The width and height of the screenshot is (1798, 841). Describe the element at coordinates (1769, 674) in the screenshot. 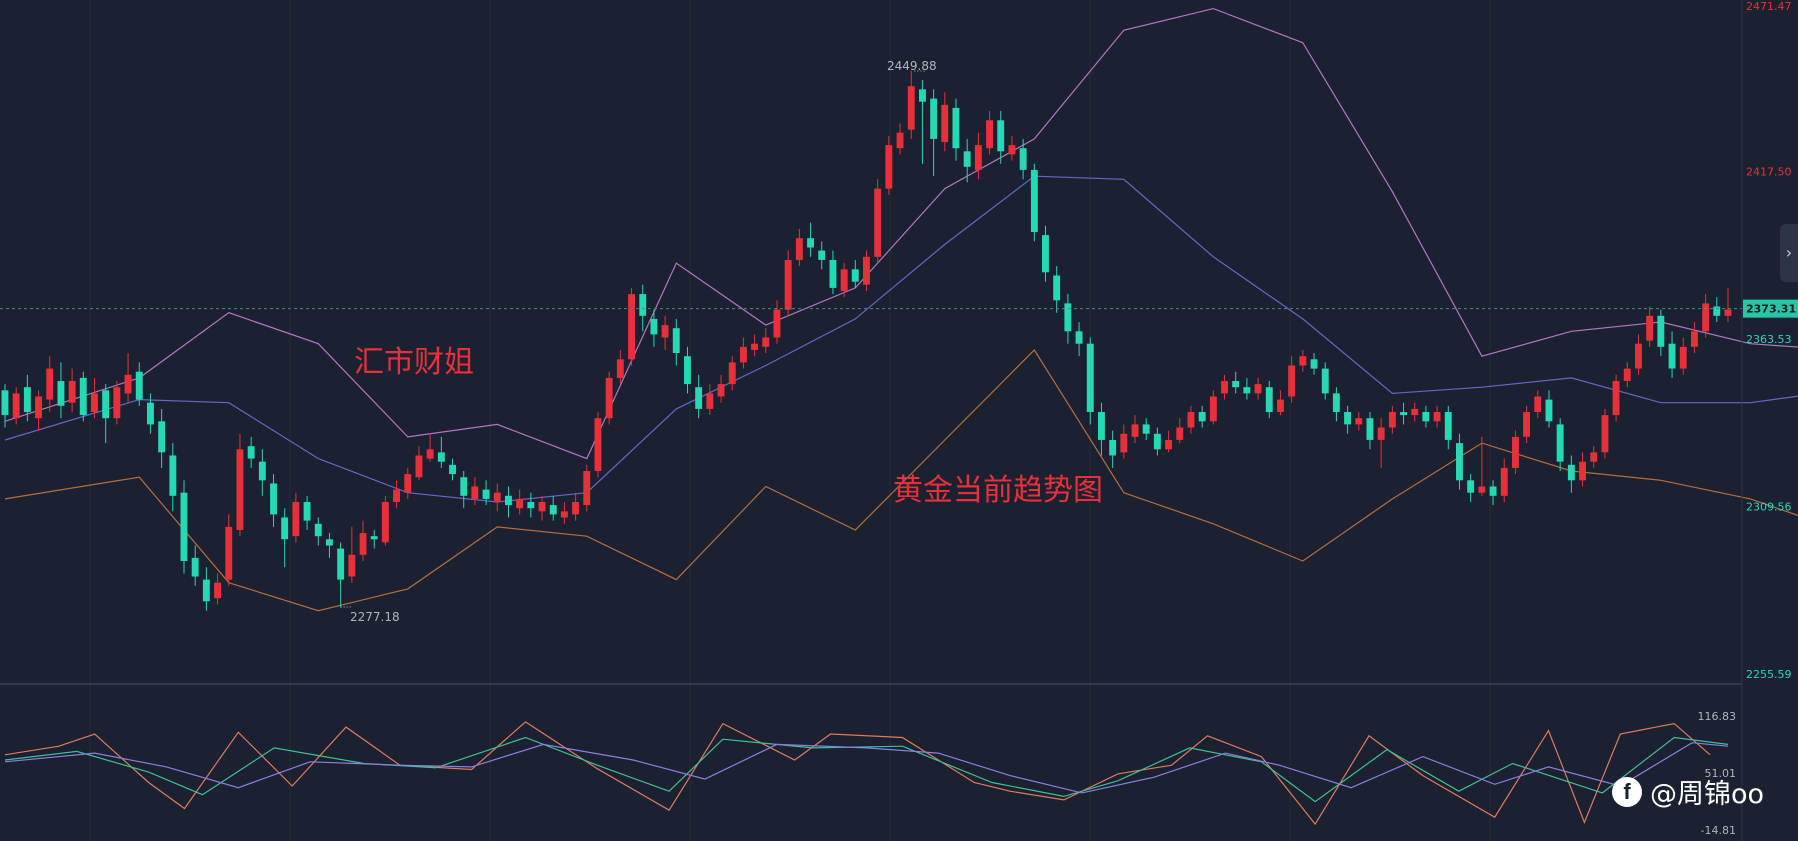

I see `price-axis-tick: 2255.59` at that location.